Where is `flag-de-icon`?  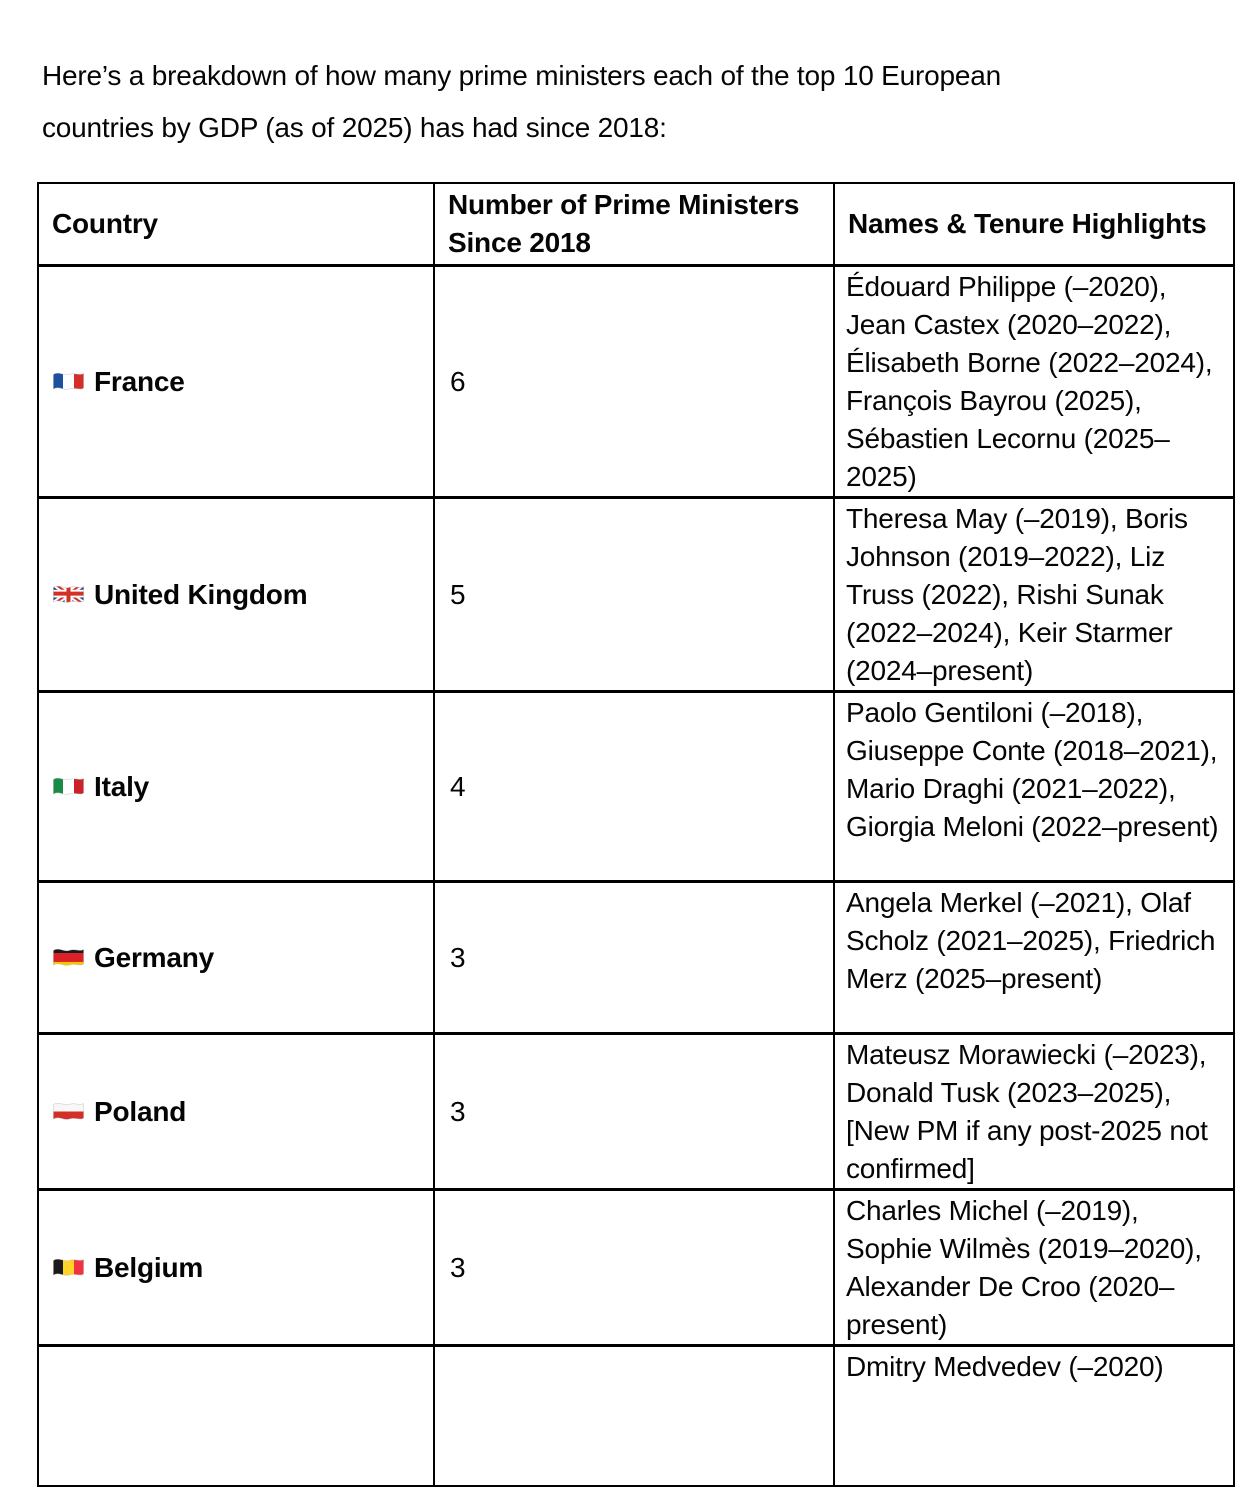
flag-de-icon is located at coordinates (68, 957).